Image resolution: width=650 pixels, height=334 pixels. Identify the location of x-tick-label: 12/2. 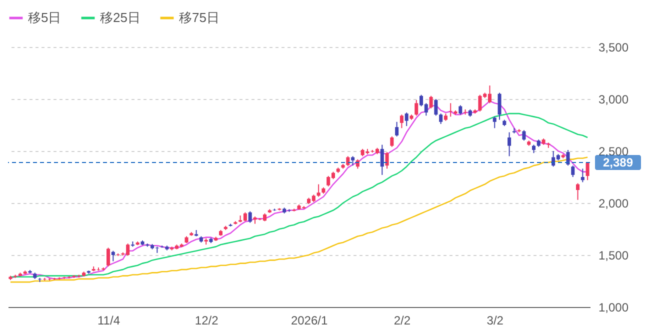
(206, 321).